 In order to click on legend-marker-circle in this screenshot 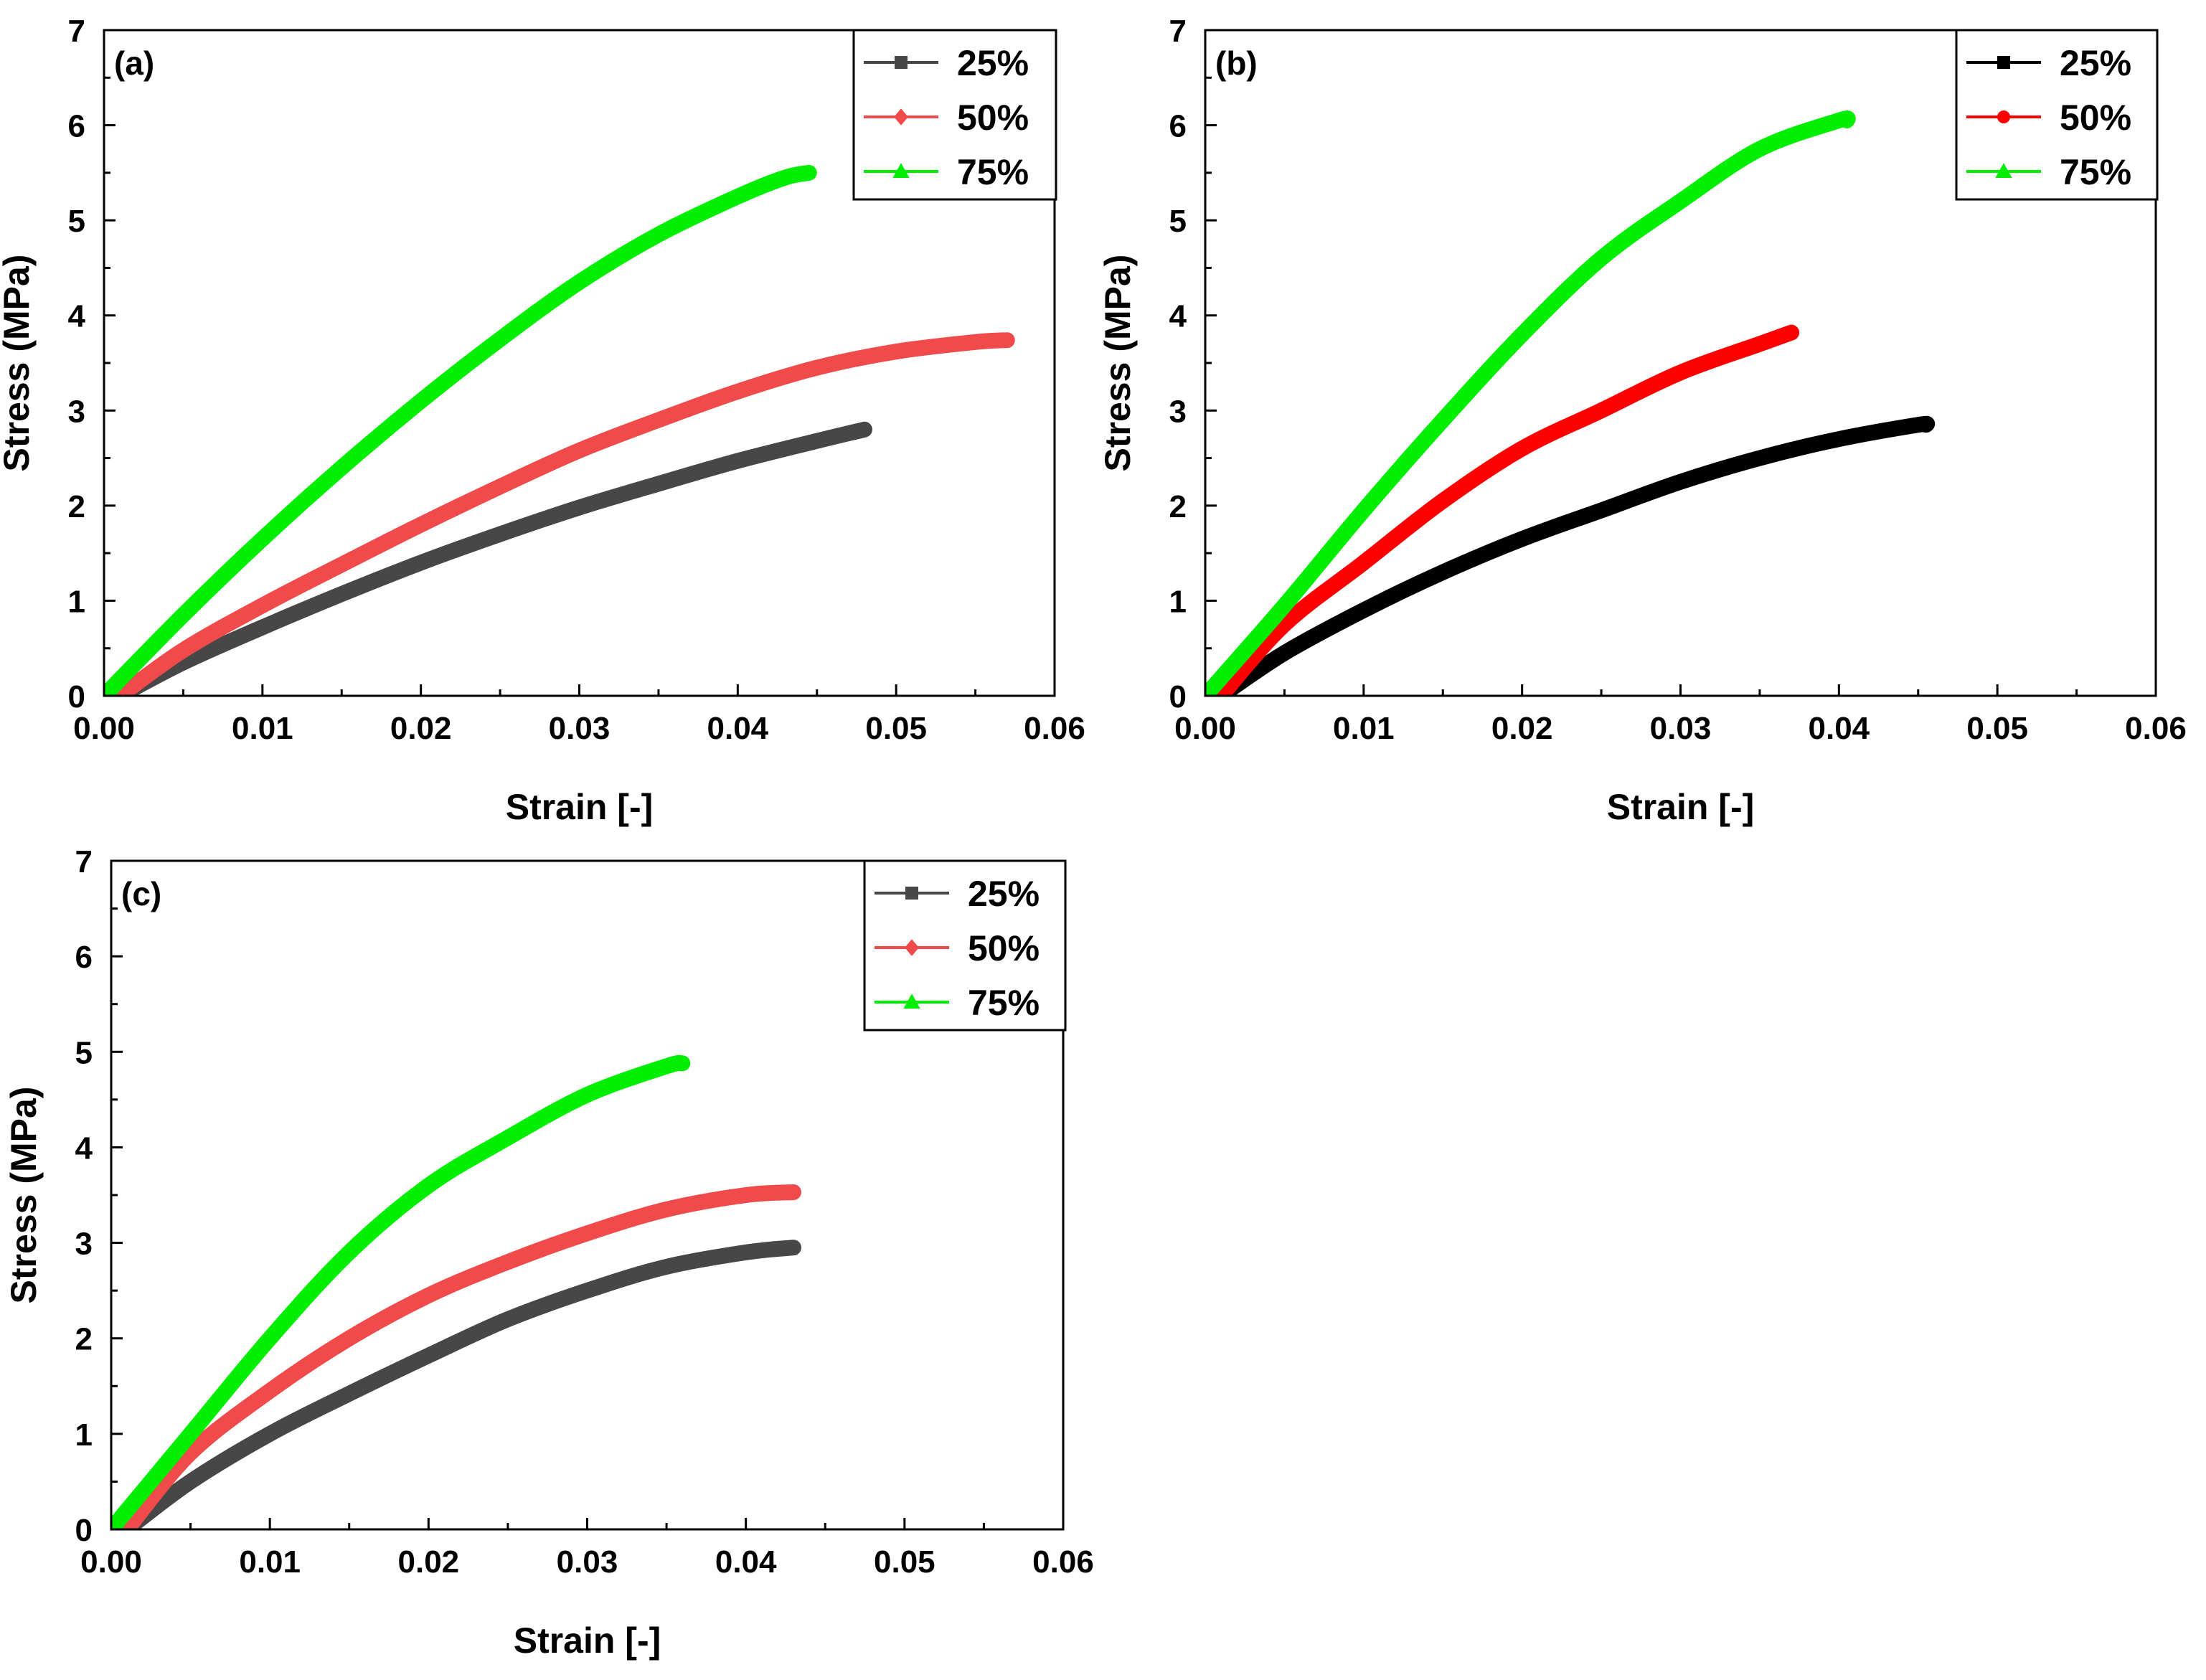, I will do `click(2003, 116)`.